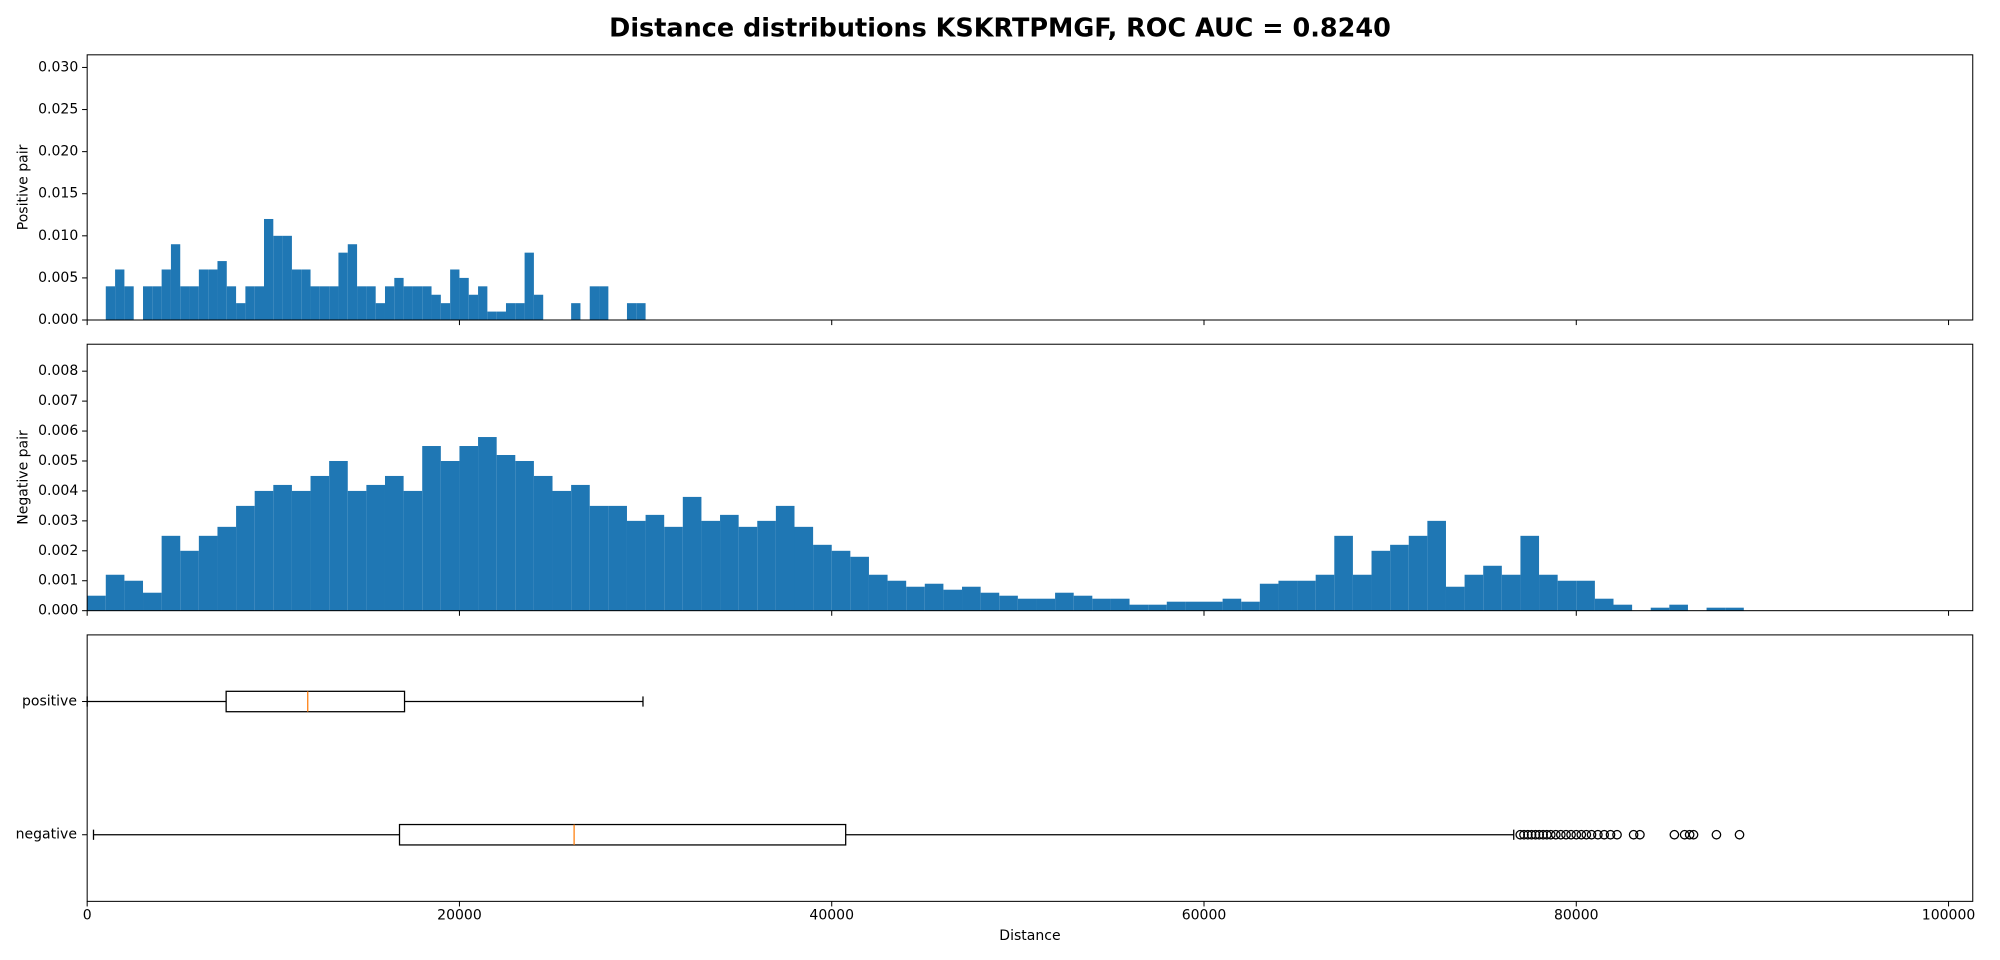 This screenshot has width=2000, height=960. Describe the element at coordinates (58, 401) in the screenshot. I see `y-tick-label: 0.007` at that location.